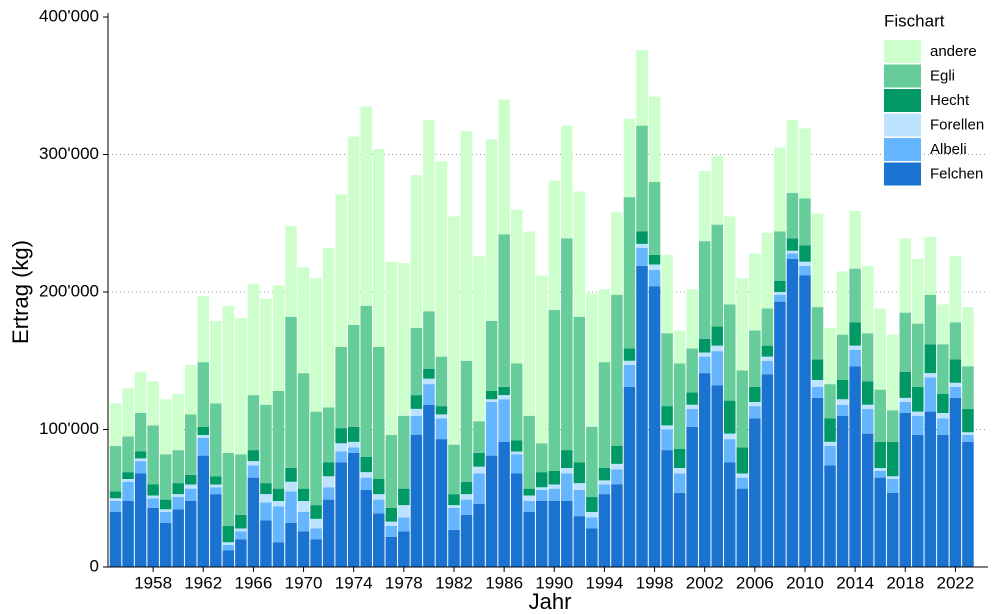  What do you see at coordinates (304, 582) in the screenshot?
I see `x-tick-label: 1970` at bounding box center [304, 582].